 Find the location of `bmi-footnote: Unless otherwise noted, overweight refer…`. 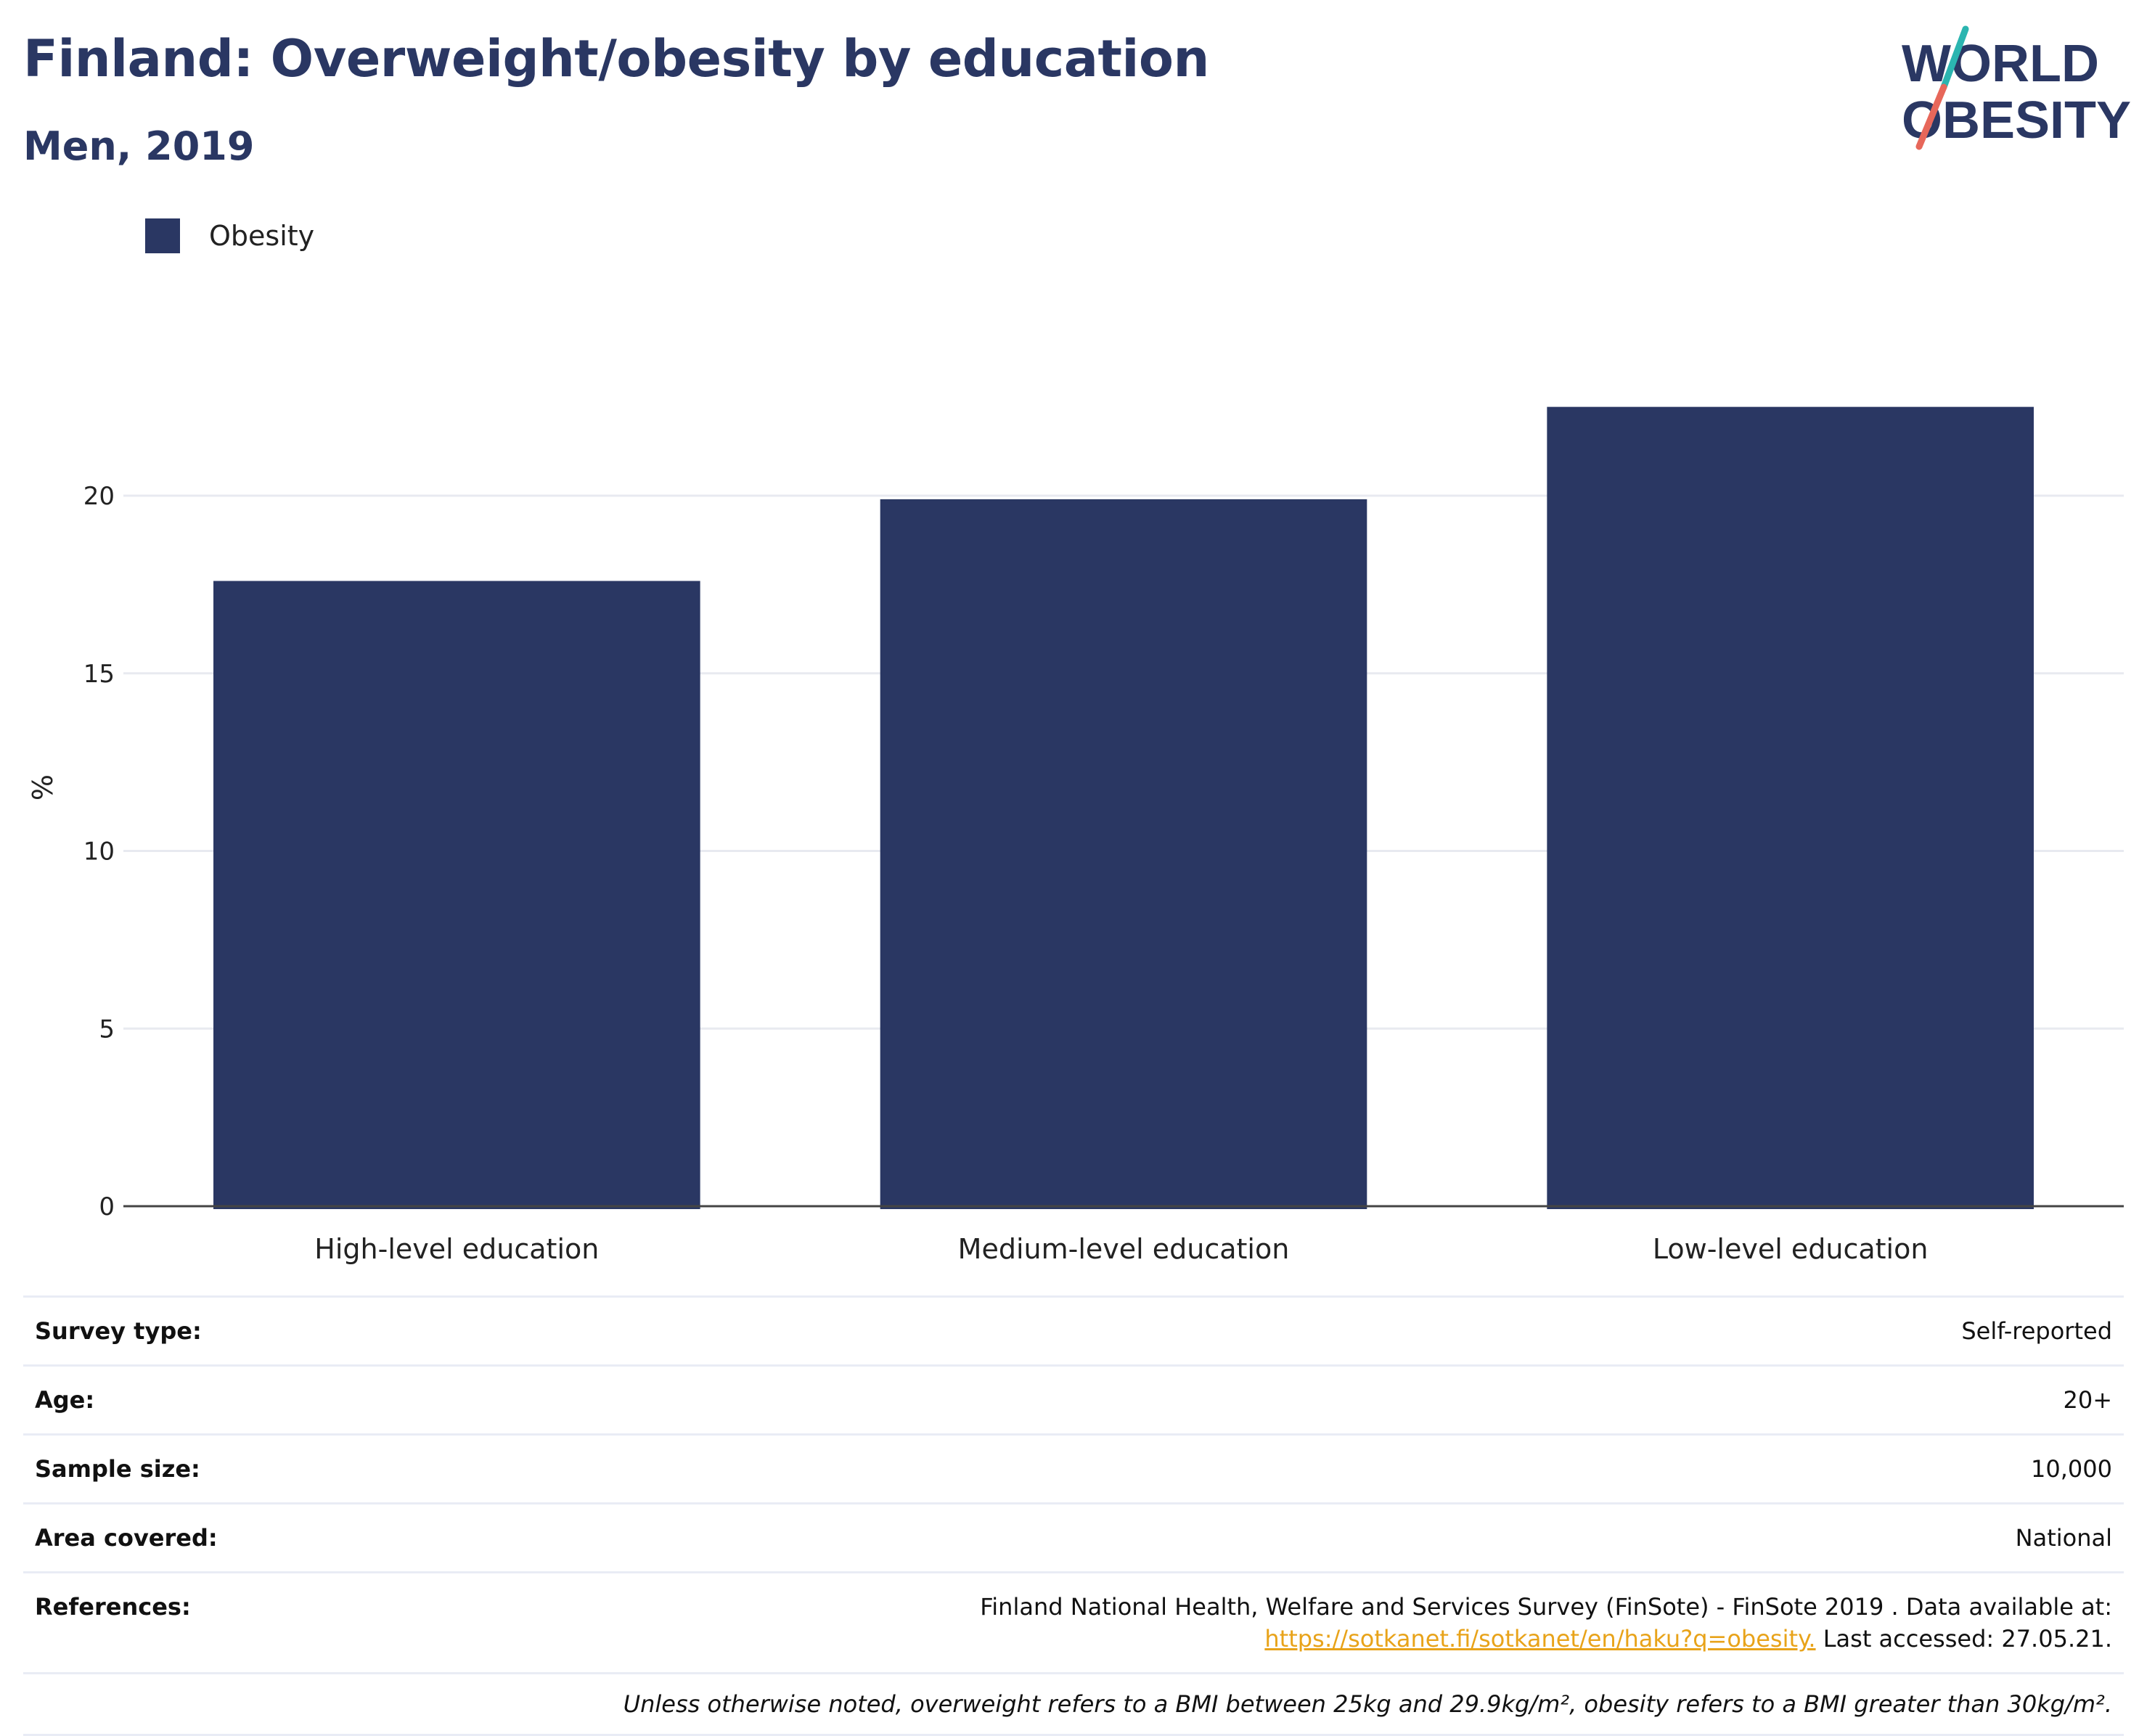

bmi-footnote: Unless otherwise noted, overweight refer… is located at coordinates (1073, 1704).